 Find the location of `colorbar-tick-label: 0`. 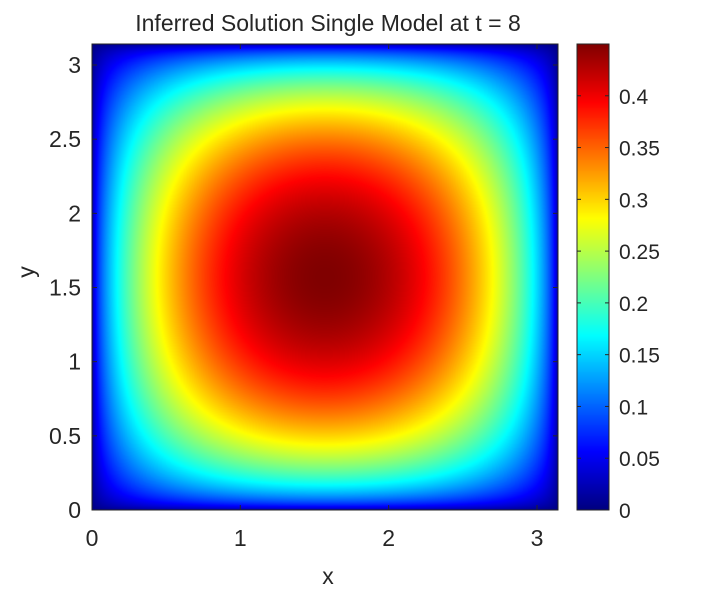

colorbar-tick-label: 0 is located at coordinates (625, 511).